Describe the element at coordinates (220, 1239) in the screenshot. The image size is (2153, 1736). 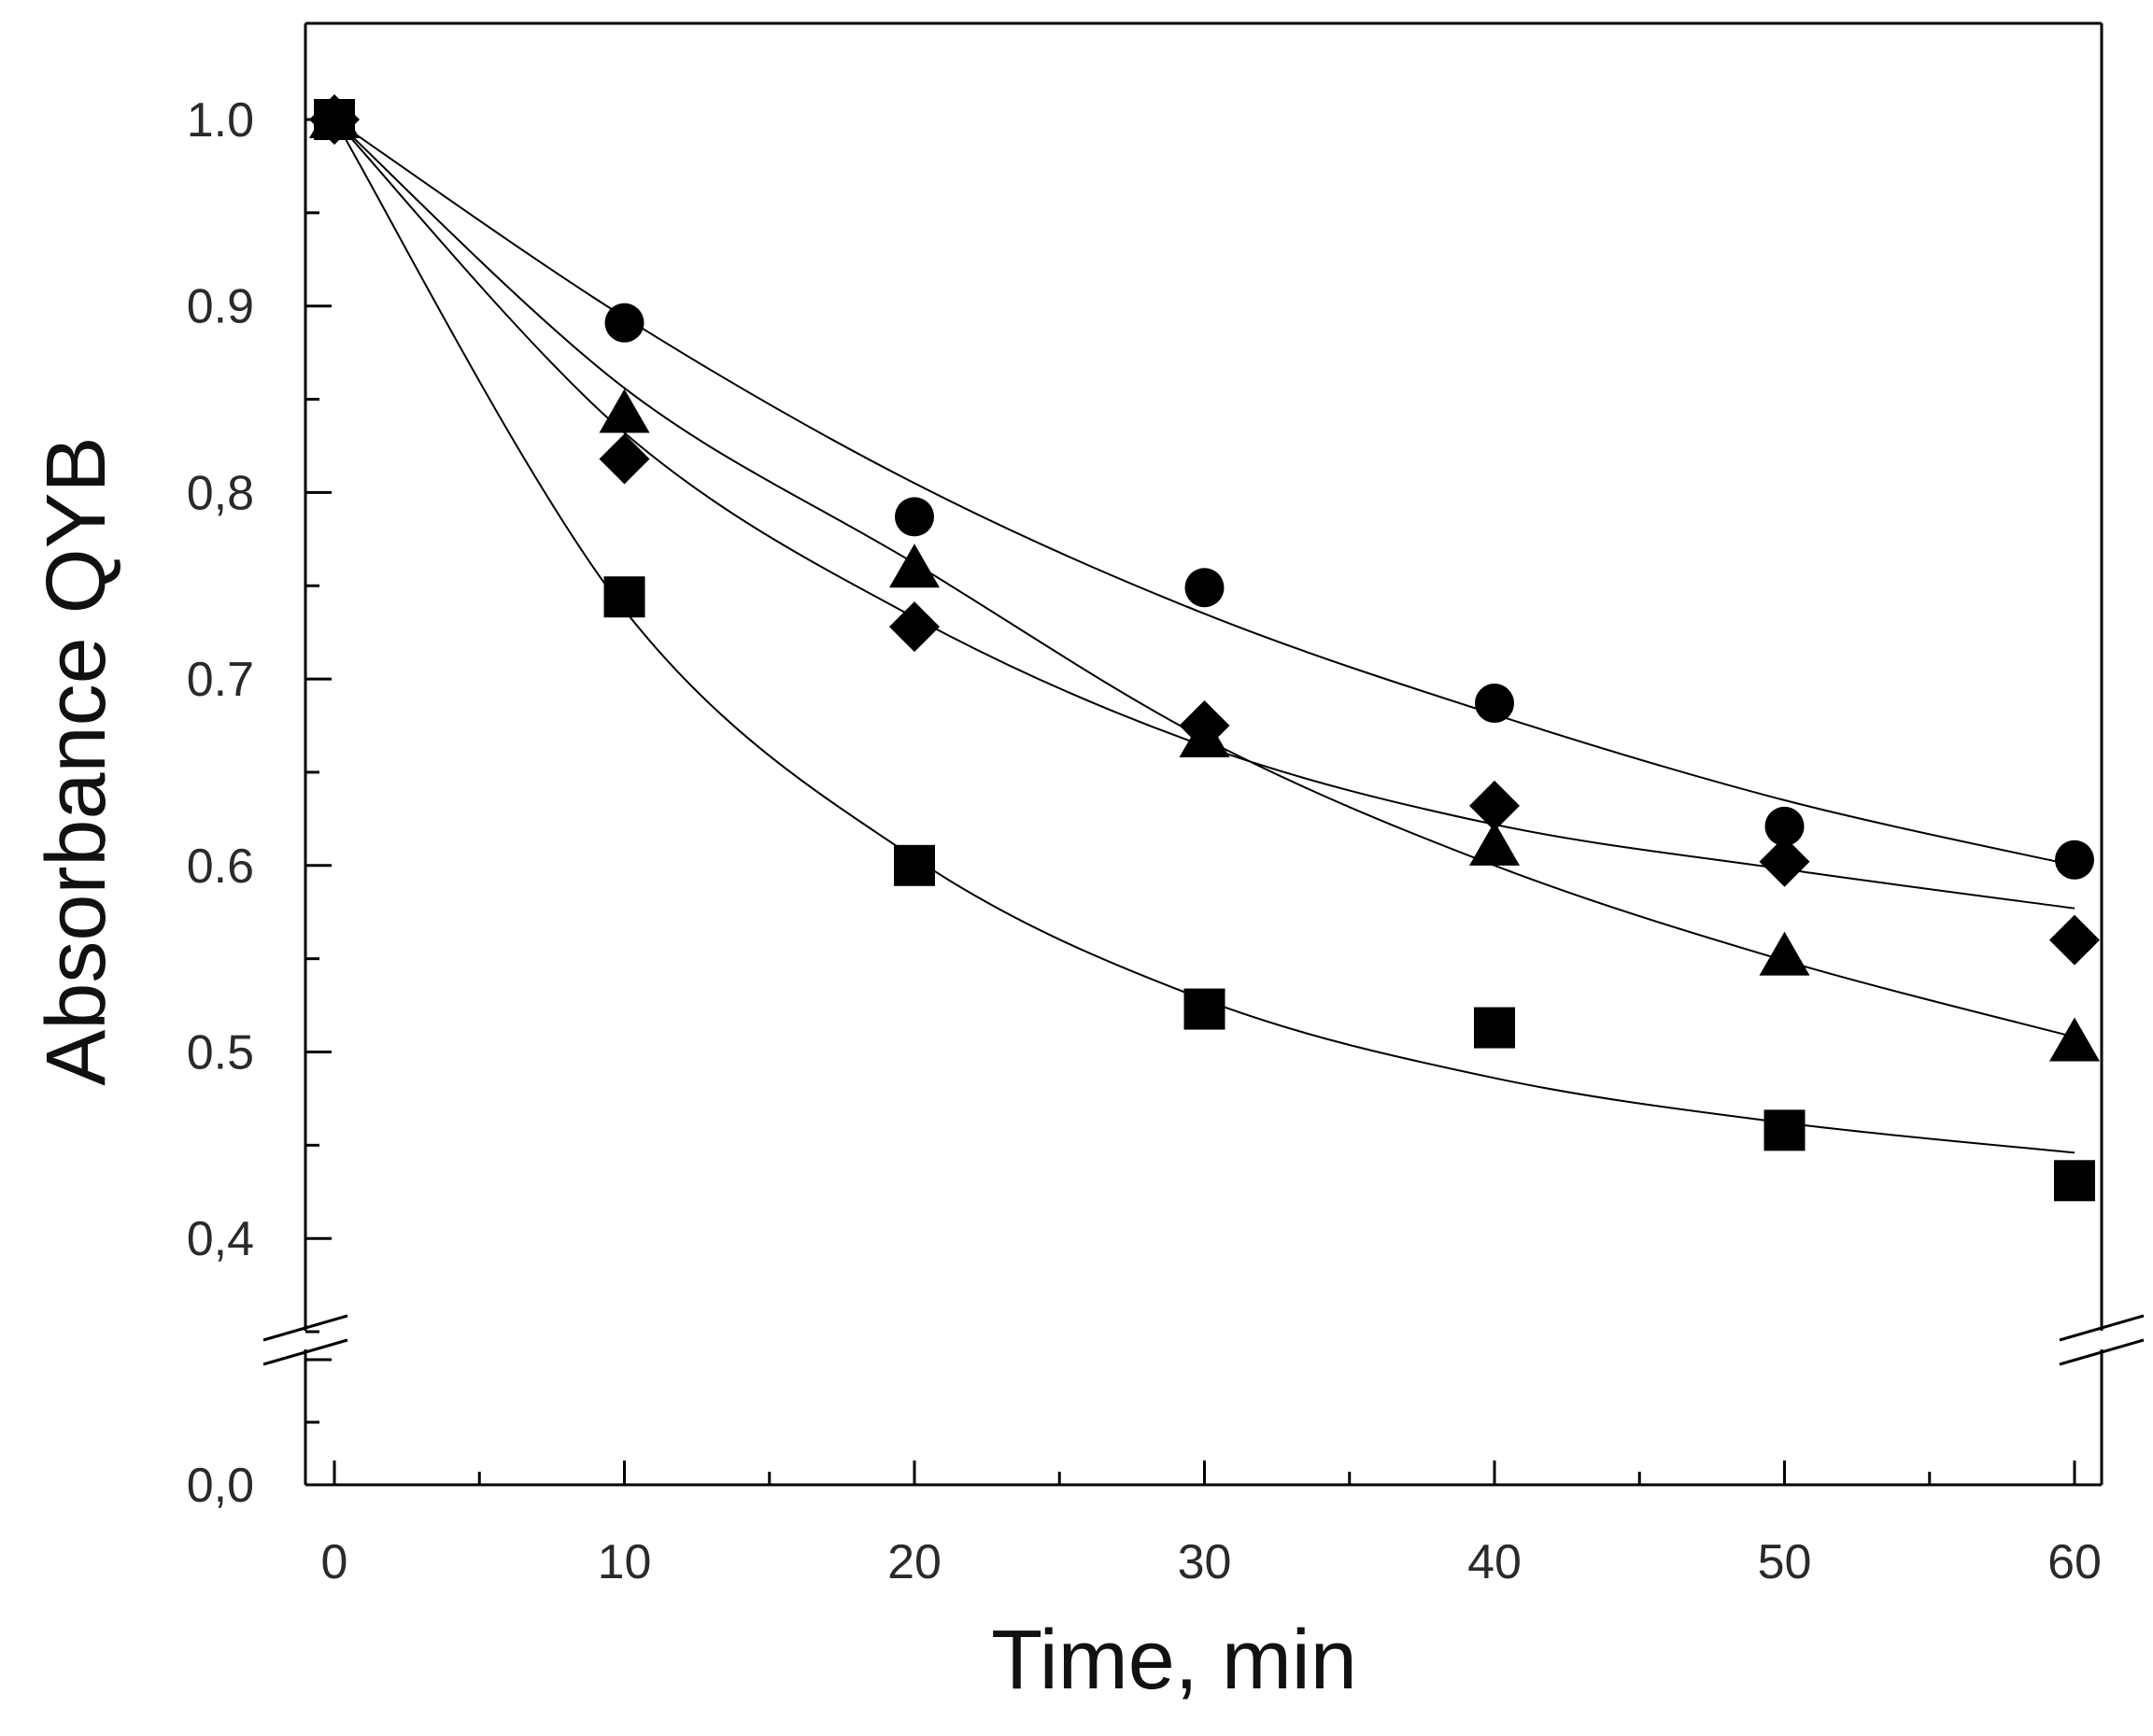
I see `y-tick-label: 0,4` at that location.